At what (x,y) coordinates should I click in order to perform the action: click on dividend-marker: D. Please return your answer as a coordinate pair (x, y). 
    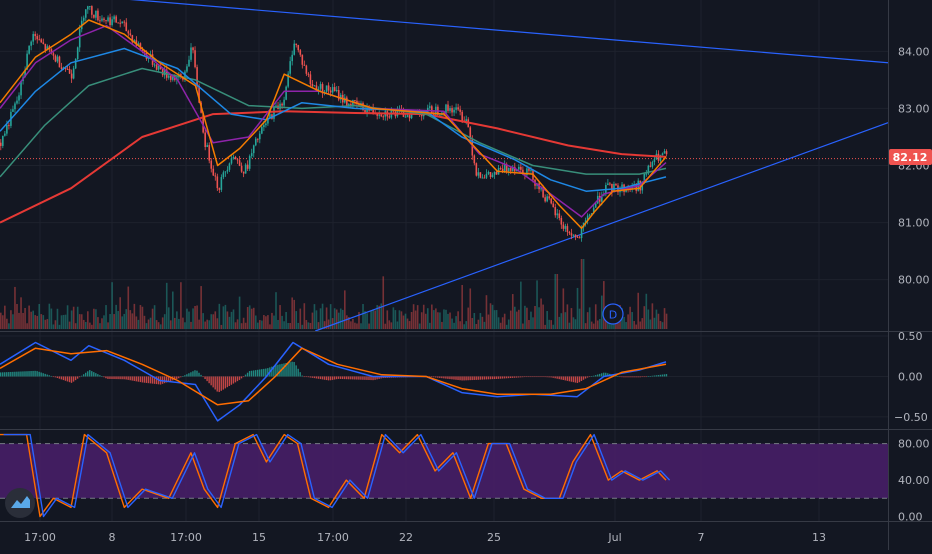
    Looking at the image, I should click on (613, 314).